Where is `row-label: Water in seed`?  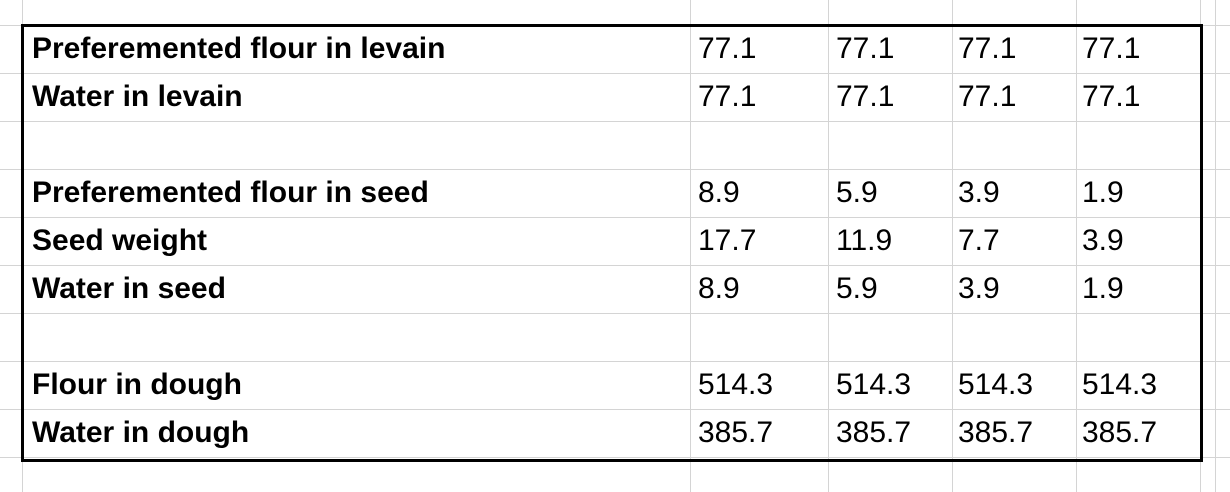 row-label: Water in seed is located at coordinates (129, 288).